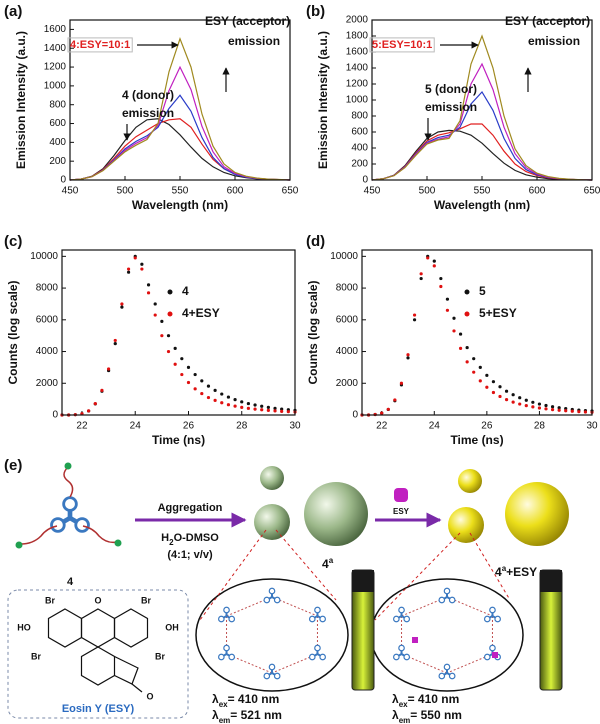 This screenshot has width=600, height=724. What do you see at coordinates (477, 332) in the screenshot?
I see `plot-frame` at bounding box center [477, 332].